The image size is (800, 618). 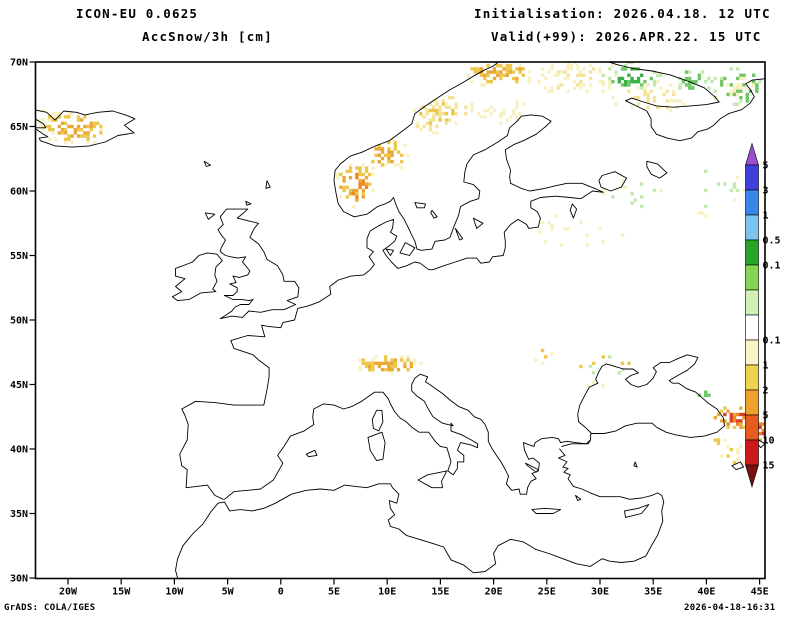 I want to click on colorbar-label: 3, so click(x=766, y=191).